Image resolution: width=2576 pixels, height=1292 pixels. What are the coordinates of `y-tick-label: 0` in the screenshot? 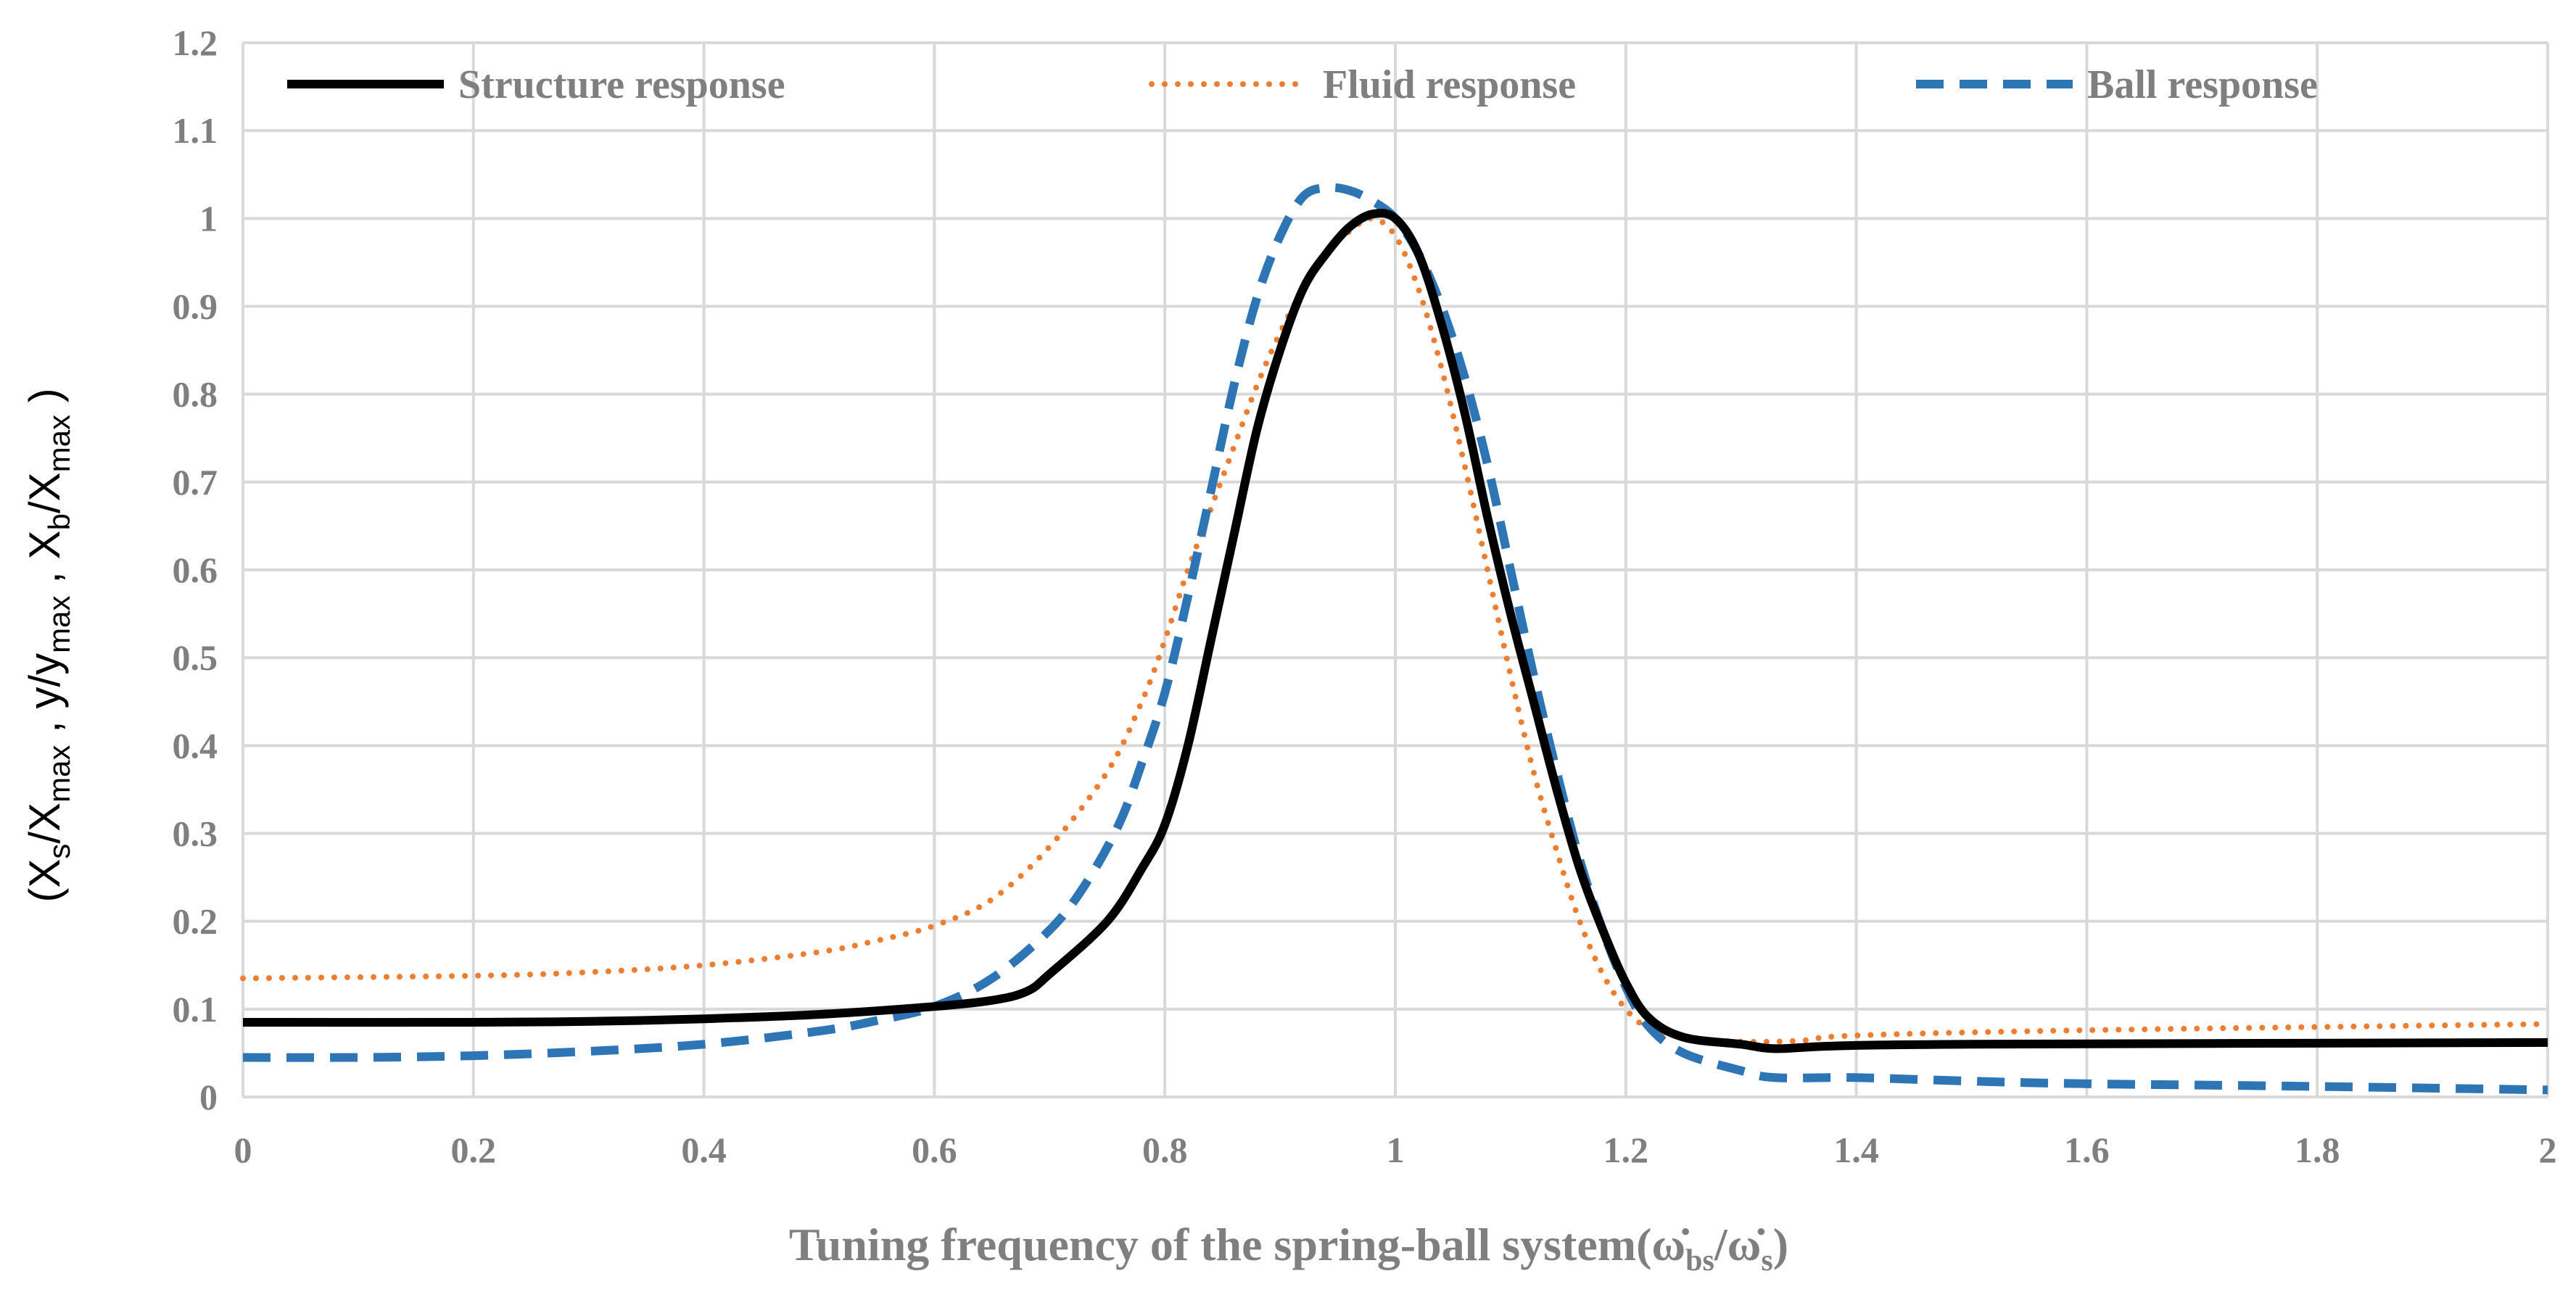 It's located at (208, 1097).